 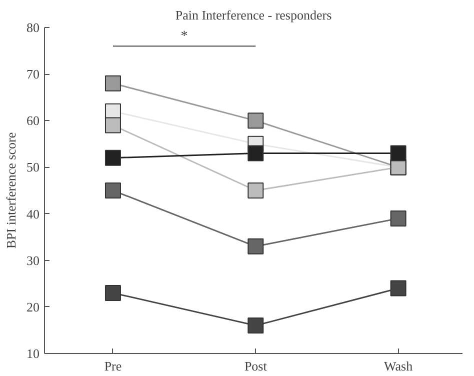 What do you see at coordinates (113, 366) in the screenshot?
I see `x-tick-label: Pre` at bounding box center [113, 366].